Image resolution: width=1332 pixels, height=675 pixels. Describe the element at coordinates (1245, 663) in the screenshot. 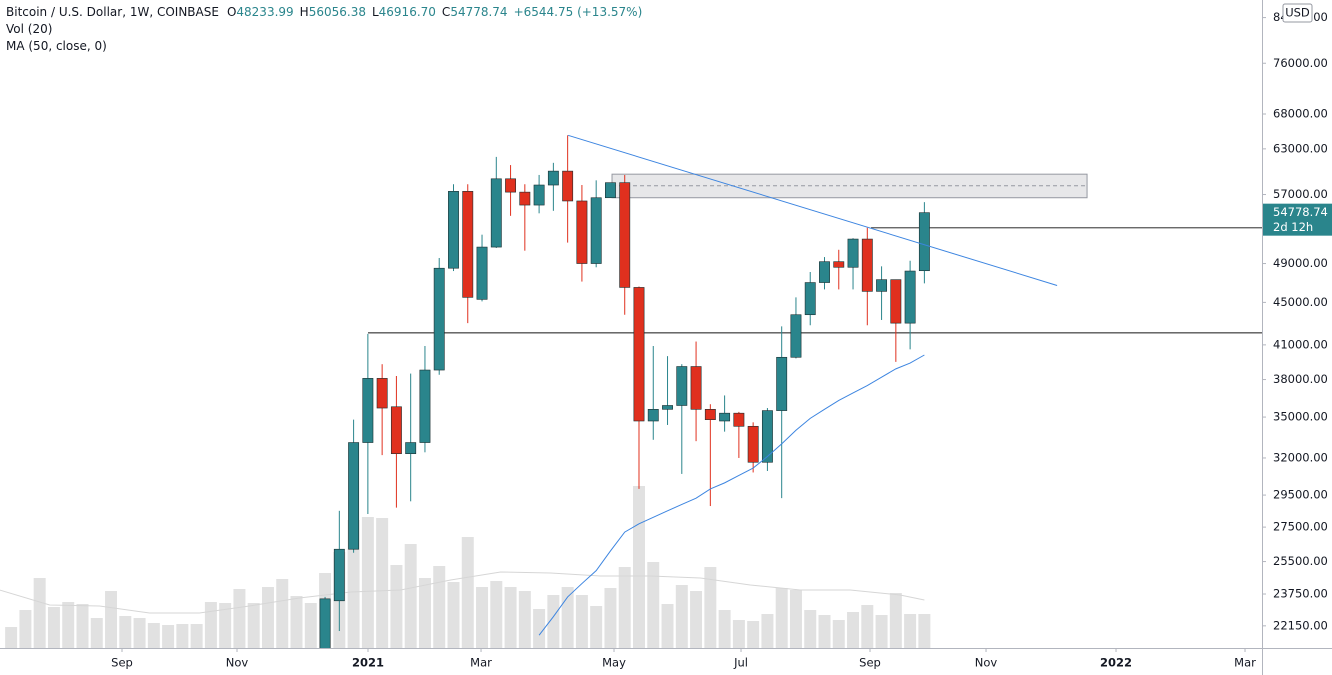

I see `x-tick-label: Mar` at that location.